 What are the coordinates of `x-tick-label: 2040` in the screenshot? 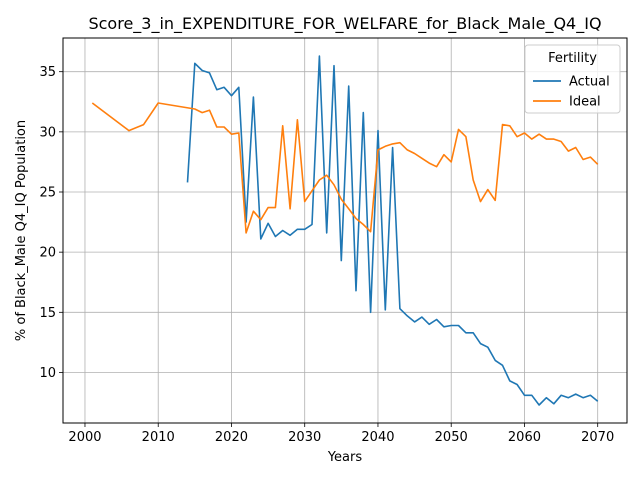 It's located at (377, 437).